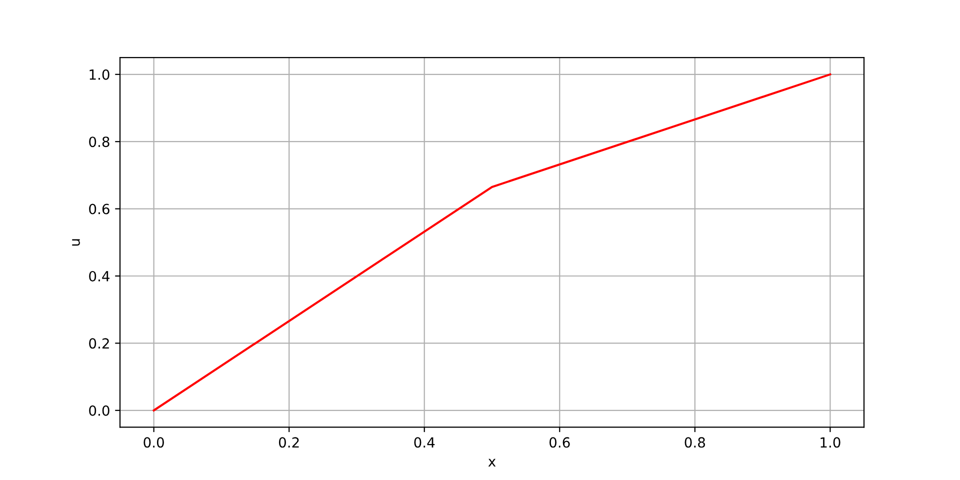 This screenshot has height=480, width=960. Describe the element at coordinates (100, 74) in the screenshot. I see `y-tick-label: 1.0` at that location.